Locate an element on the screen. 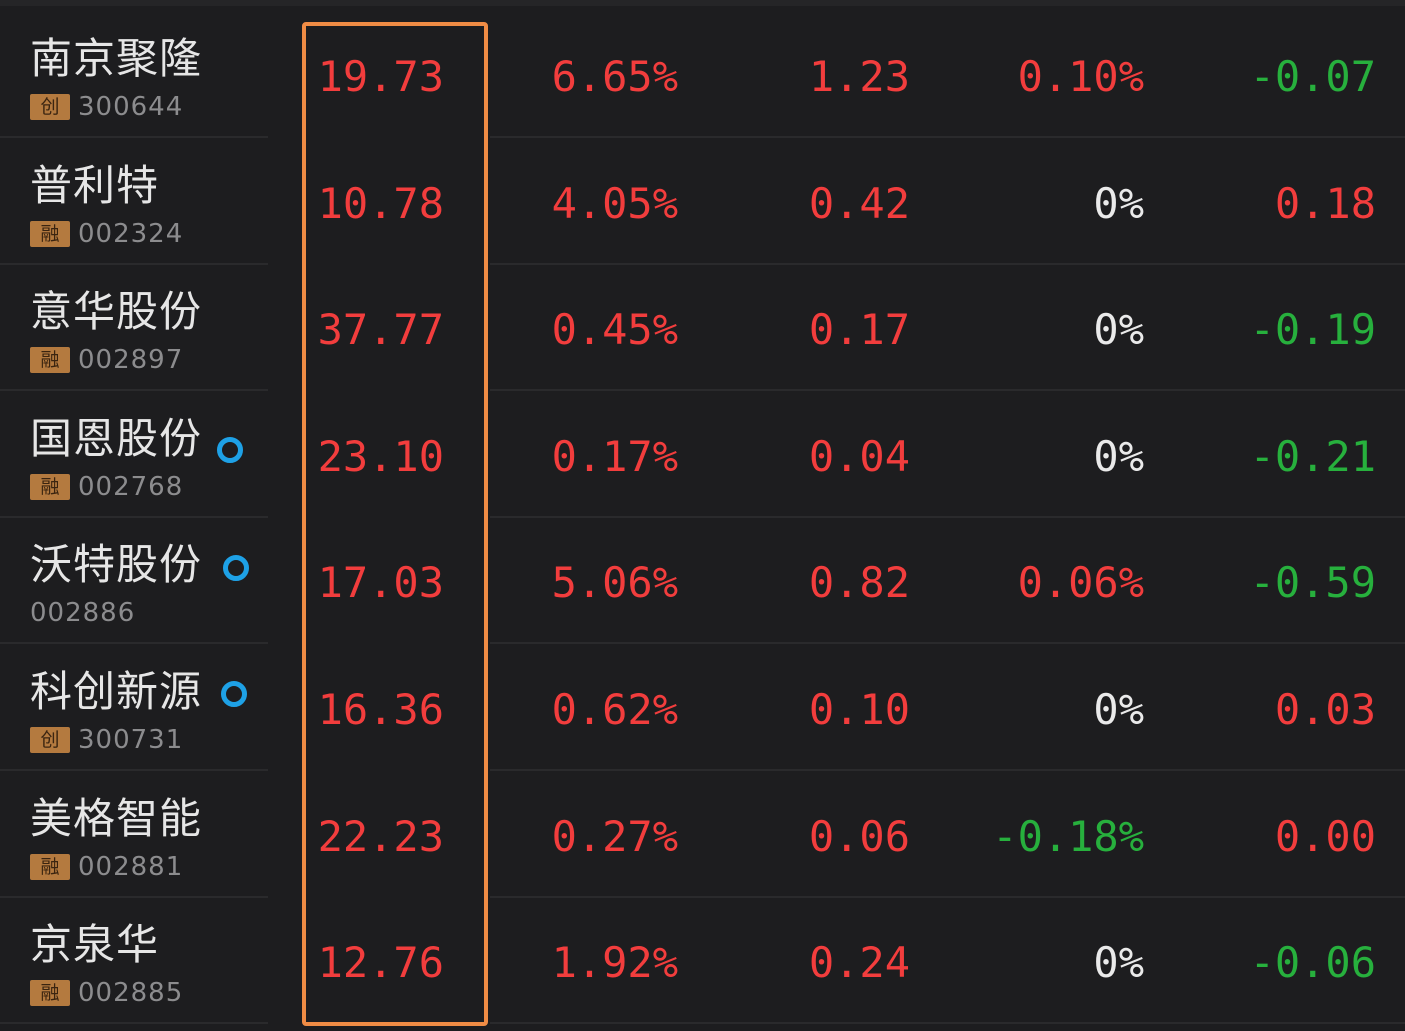  stock-row: 意华股份融 002897 37.77 0.45% 0.17 0% -0.19 is located at coordinates (702, 328).